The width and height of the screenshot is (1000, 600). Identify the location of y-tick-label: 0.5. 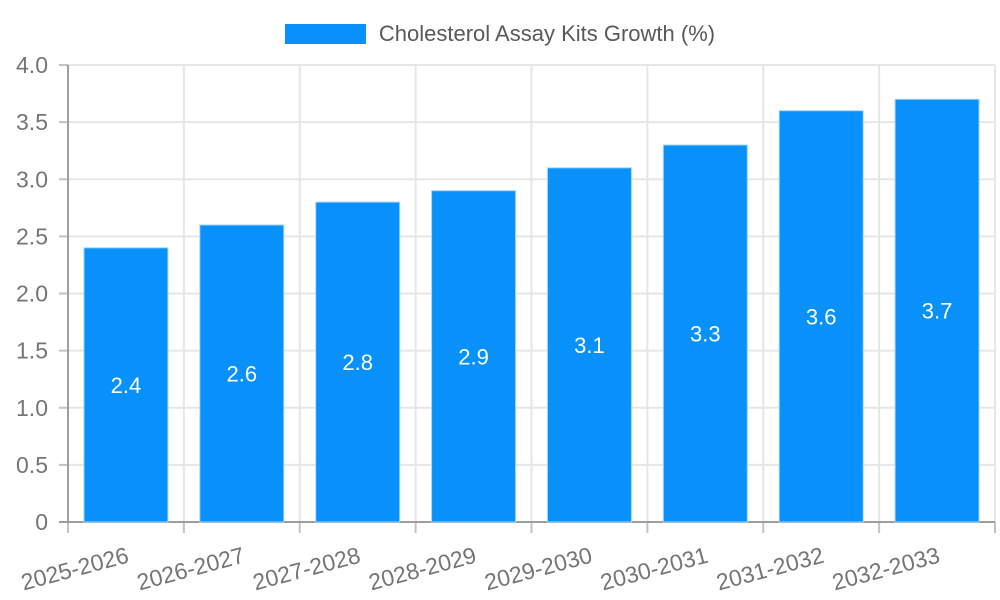
(32, 465).